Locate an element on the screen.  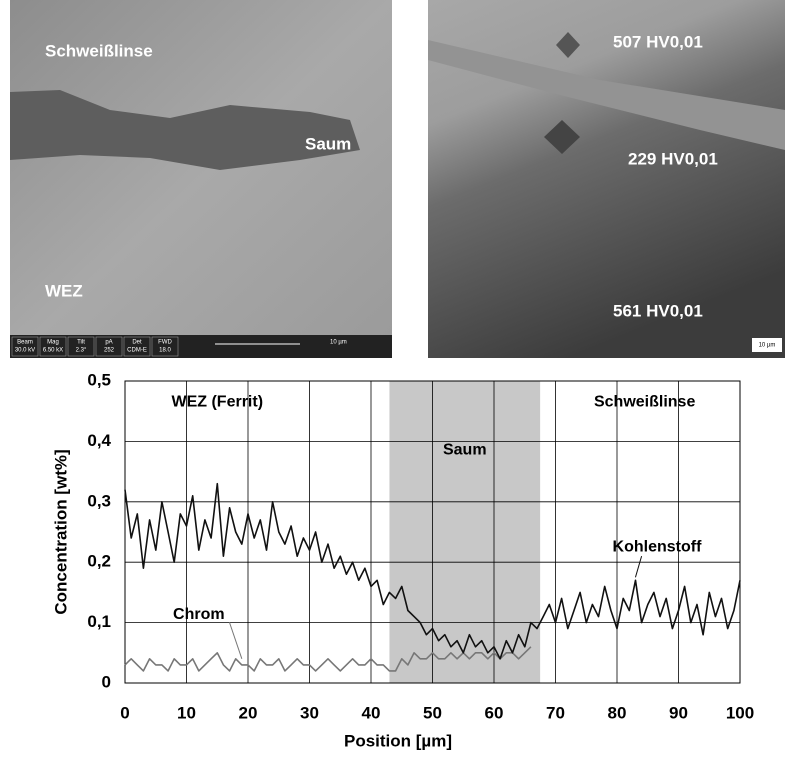
y-tick-label: 0,1 is located at coordinates (99, 621).